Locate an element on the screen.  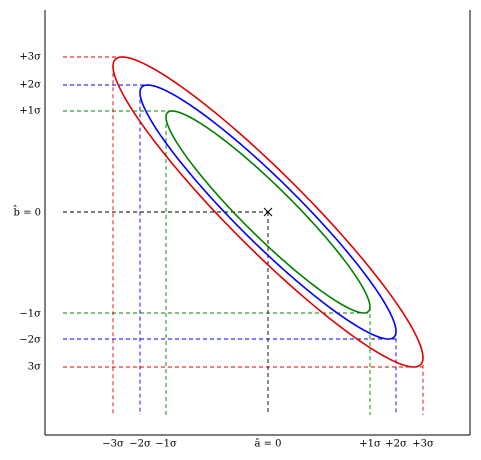
x-label: −3σ is located at coordinates (113, 444).